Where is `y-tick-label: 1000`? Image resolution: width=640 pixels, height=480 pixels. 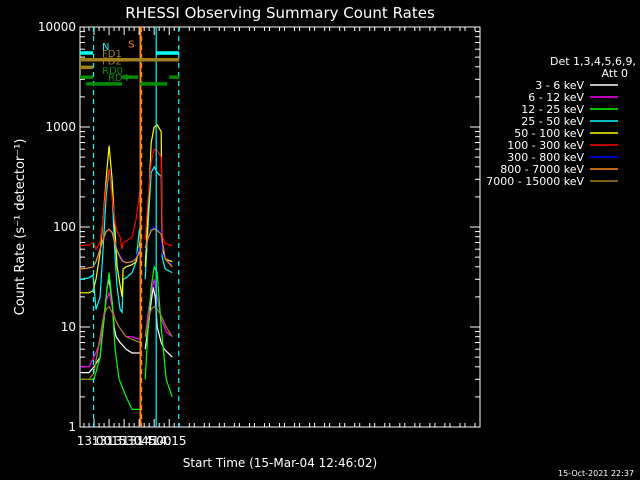 y-tick-label: 1000 is located at coordinates (60, 127).